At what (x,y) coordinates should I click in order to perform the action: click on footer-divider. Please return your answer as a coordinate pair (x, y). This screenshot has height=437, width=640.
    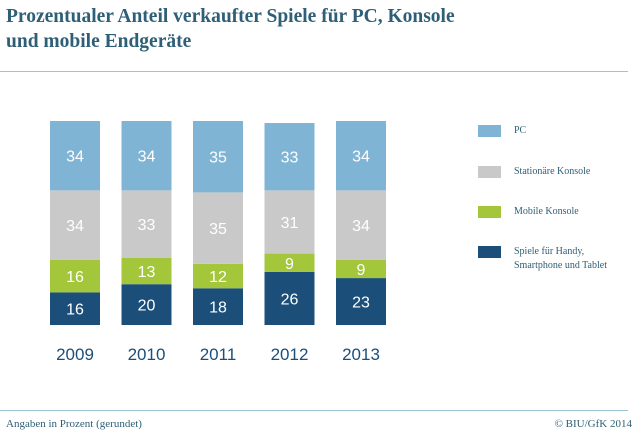
    Looking at the image, I should click on (314, 410).